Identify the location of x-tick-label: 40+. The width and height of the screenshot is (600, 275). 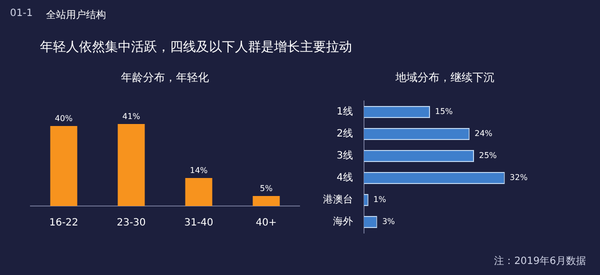
(266, 223).